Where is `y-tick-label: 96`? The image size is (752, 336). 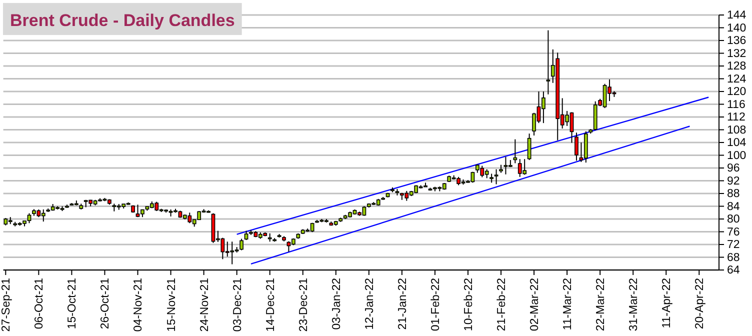 y-tick-label: 96 is located at coordinates (733, 168).